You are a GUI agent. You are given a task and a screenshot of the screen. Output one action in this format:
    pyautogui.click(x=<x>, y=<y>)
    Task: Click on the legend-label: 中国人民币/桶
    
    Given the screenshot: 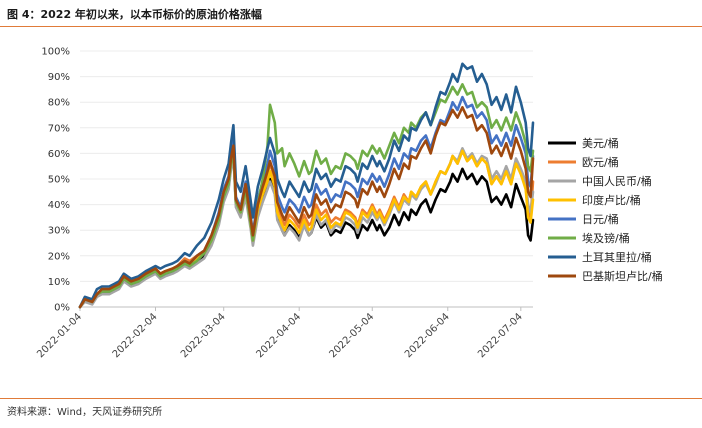 What is the action you would take?
    pyautogui.click(x=617, y=181)
    